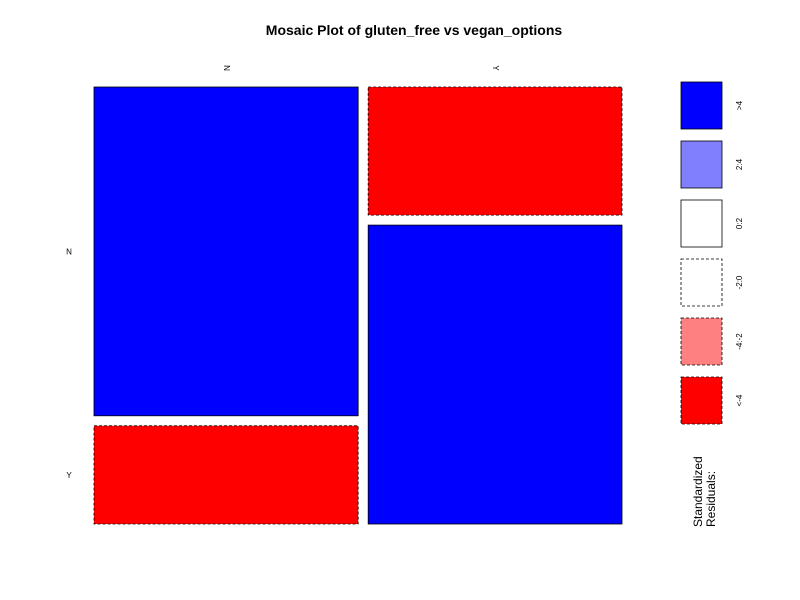 This screenshot has width=800, height=600. I want to click on legend-label-2-0: -2:0, so click(739, 282).